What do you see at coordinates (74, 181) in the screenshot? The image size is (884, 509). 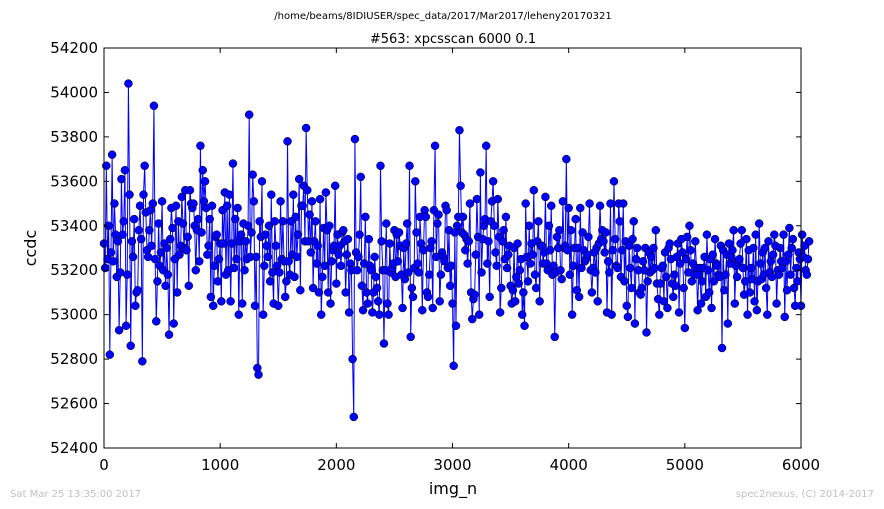 I see `y-tick-label: 53600` at bounding box center [74, 181].